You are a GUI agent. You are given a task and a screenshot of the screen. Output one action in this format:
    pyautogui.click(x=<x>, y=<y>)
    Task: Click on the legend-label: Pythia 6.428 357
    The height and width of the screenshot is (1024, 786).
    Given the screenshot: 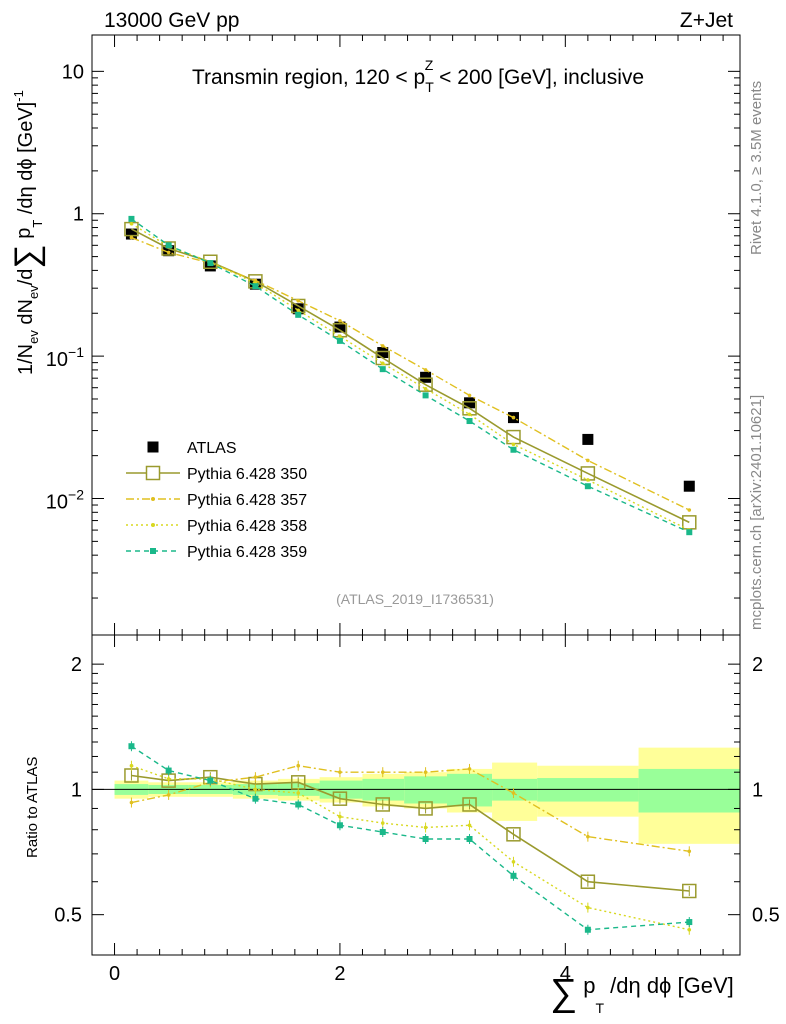 What is the action you would take?
    pyautogui.click(x=247, y=500)
    